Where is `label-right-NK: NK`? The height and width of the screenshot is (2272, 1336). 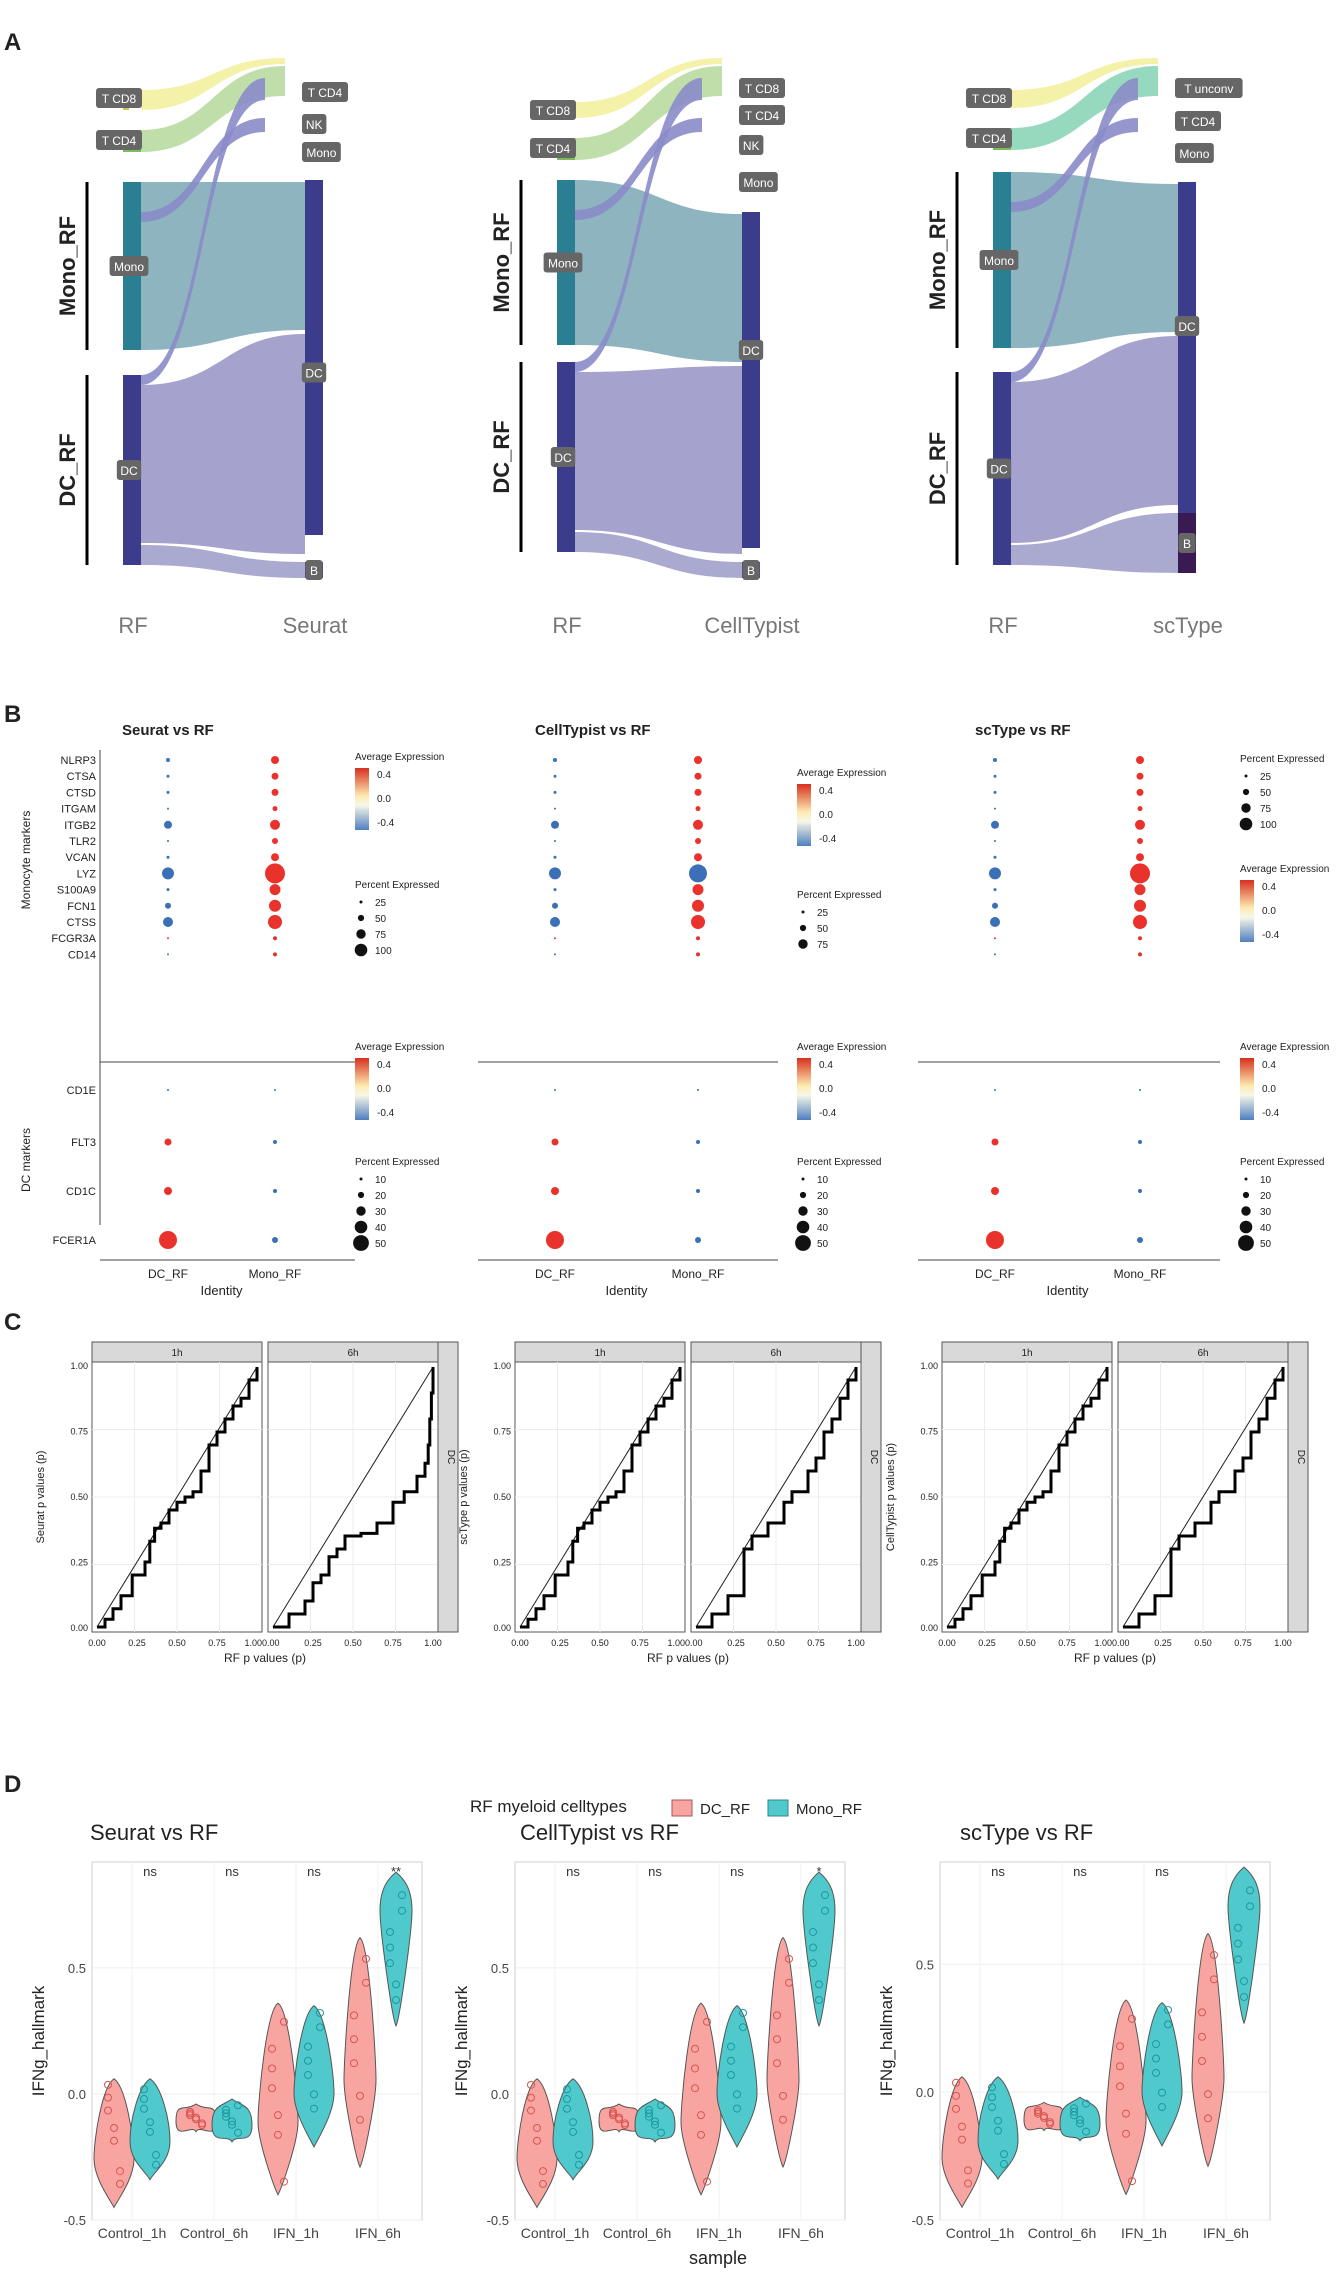
label-right-NK: NK is located at coordinates (314, 125).